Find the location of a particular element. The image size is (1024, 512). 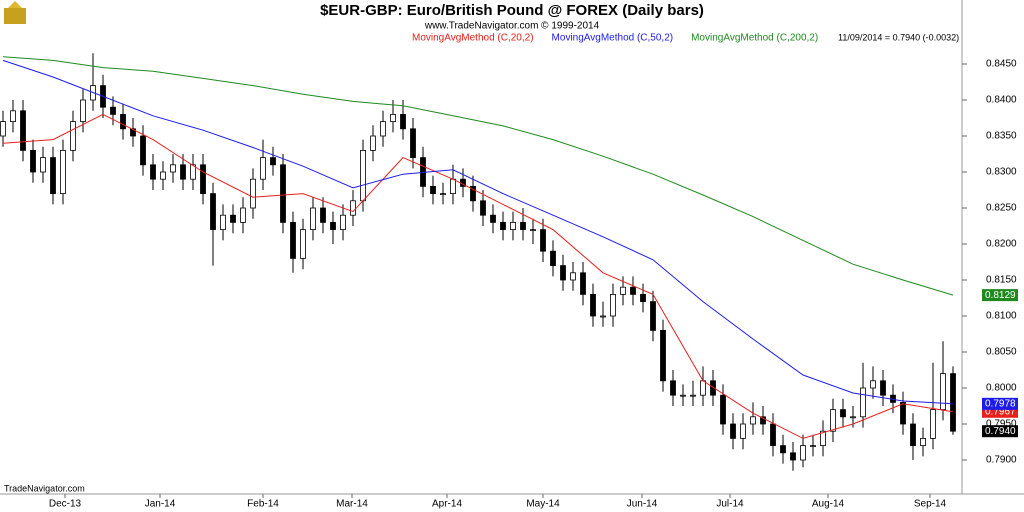

y-tick-label: 0.8300 is located at coordinates (1001, 172).